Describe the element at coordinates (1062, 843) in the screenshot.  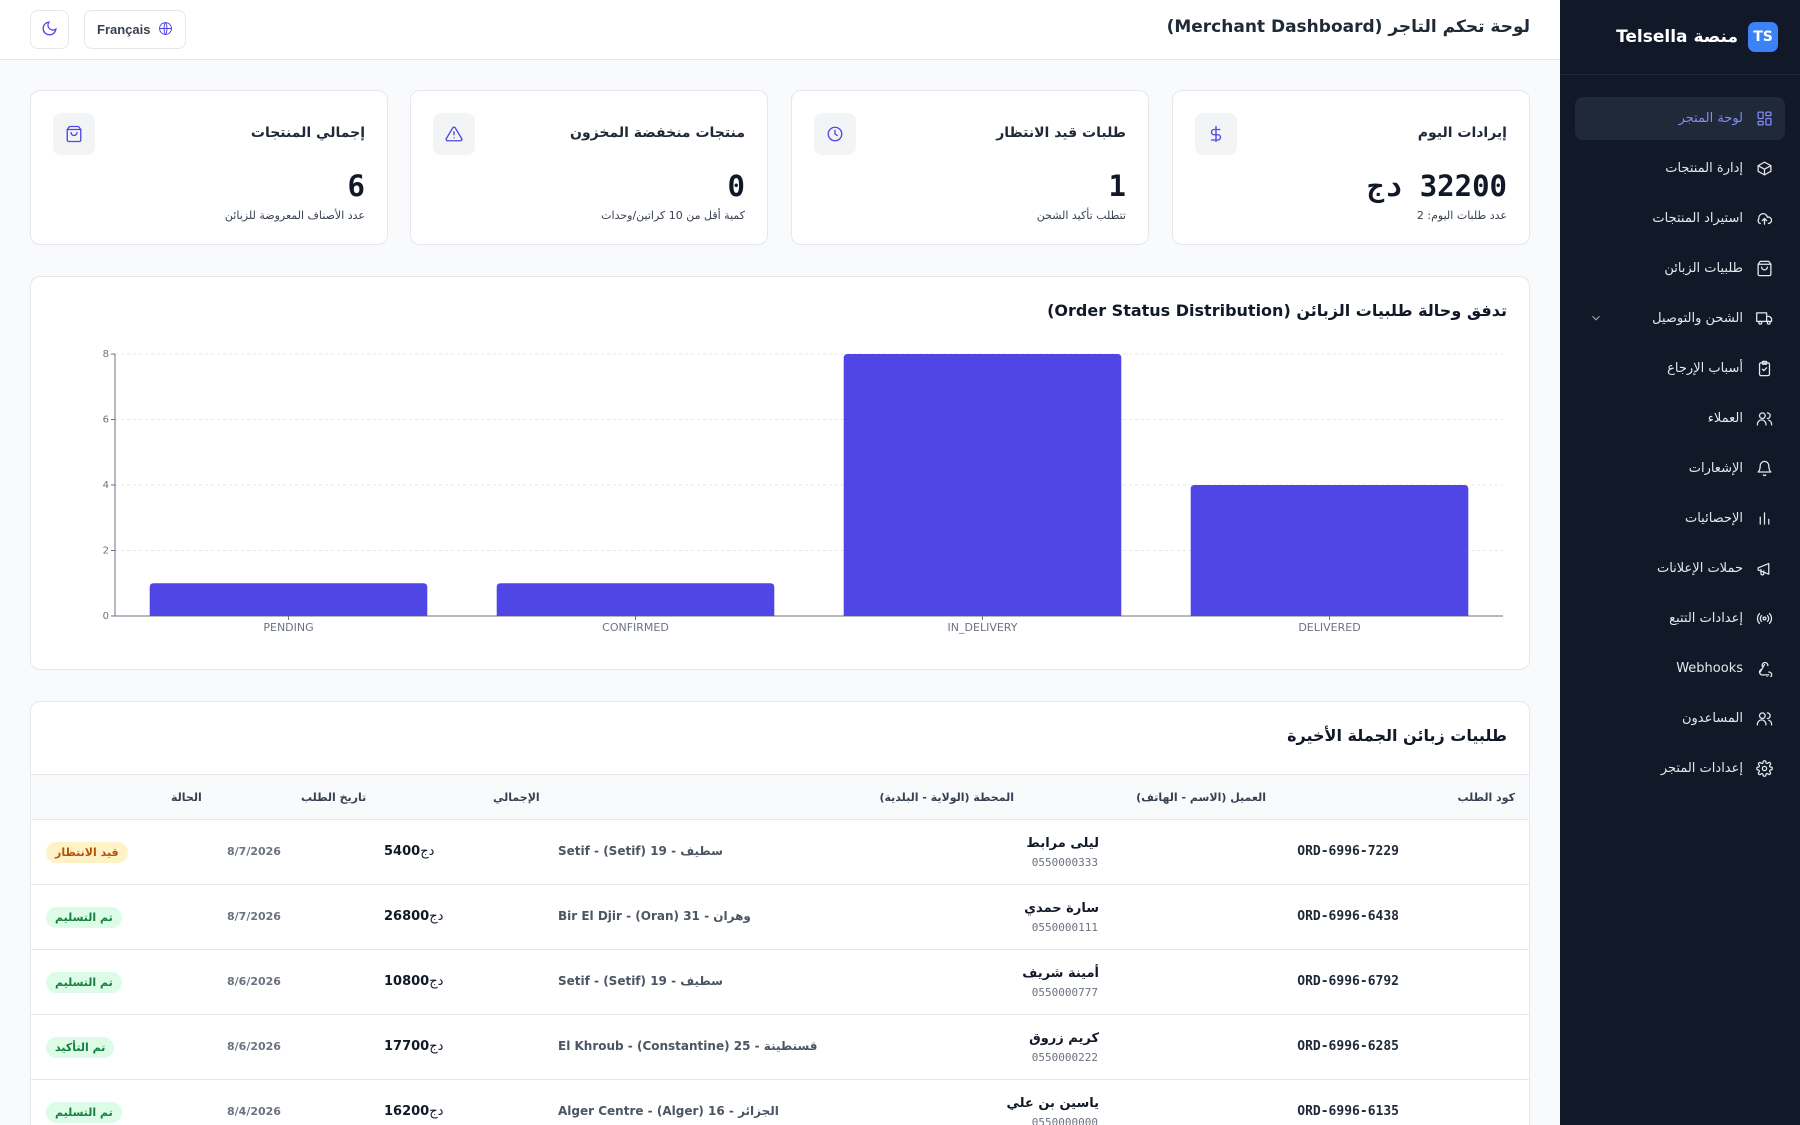
I see `customer-name: ليلى مرابط` at that location.